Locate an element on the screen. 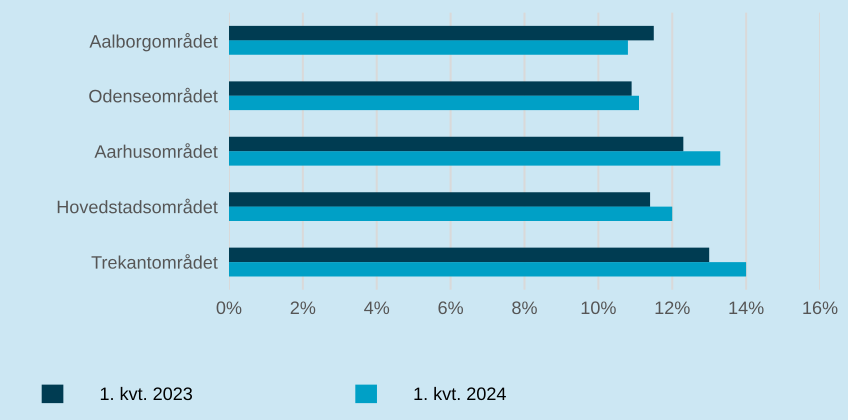 The image size is (848, 420). x-tick-label: 2% is located at coordinates (303, 307).